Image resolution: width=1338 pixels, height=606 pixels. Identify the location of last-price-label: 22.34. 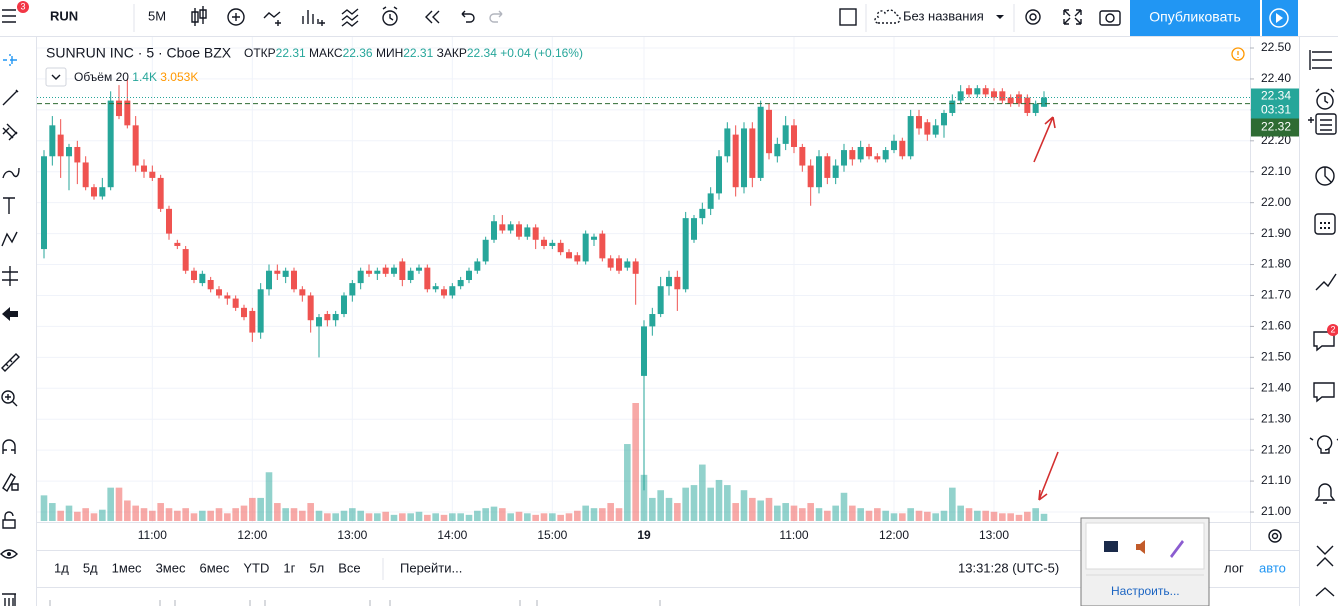
(1276, 96).